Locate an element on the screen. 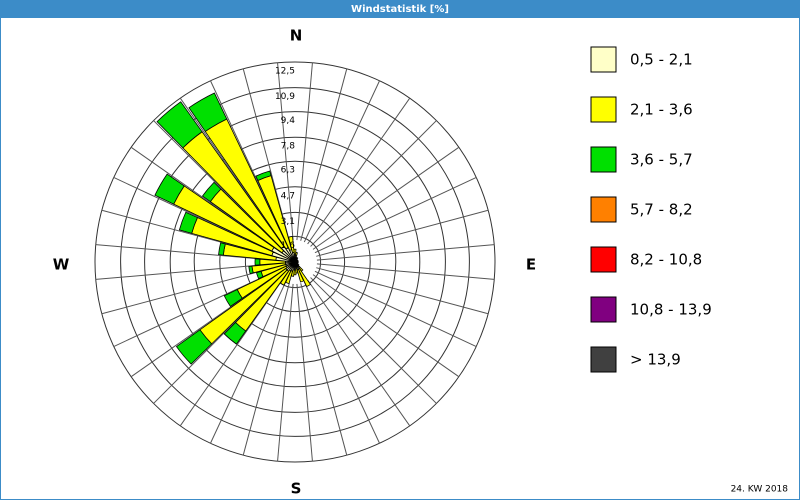  r-tick-label: 7,8 is located at coordinates (288, 147).